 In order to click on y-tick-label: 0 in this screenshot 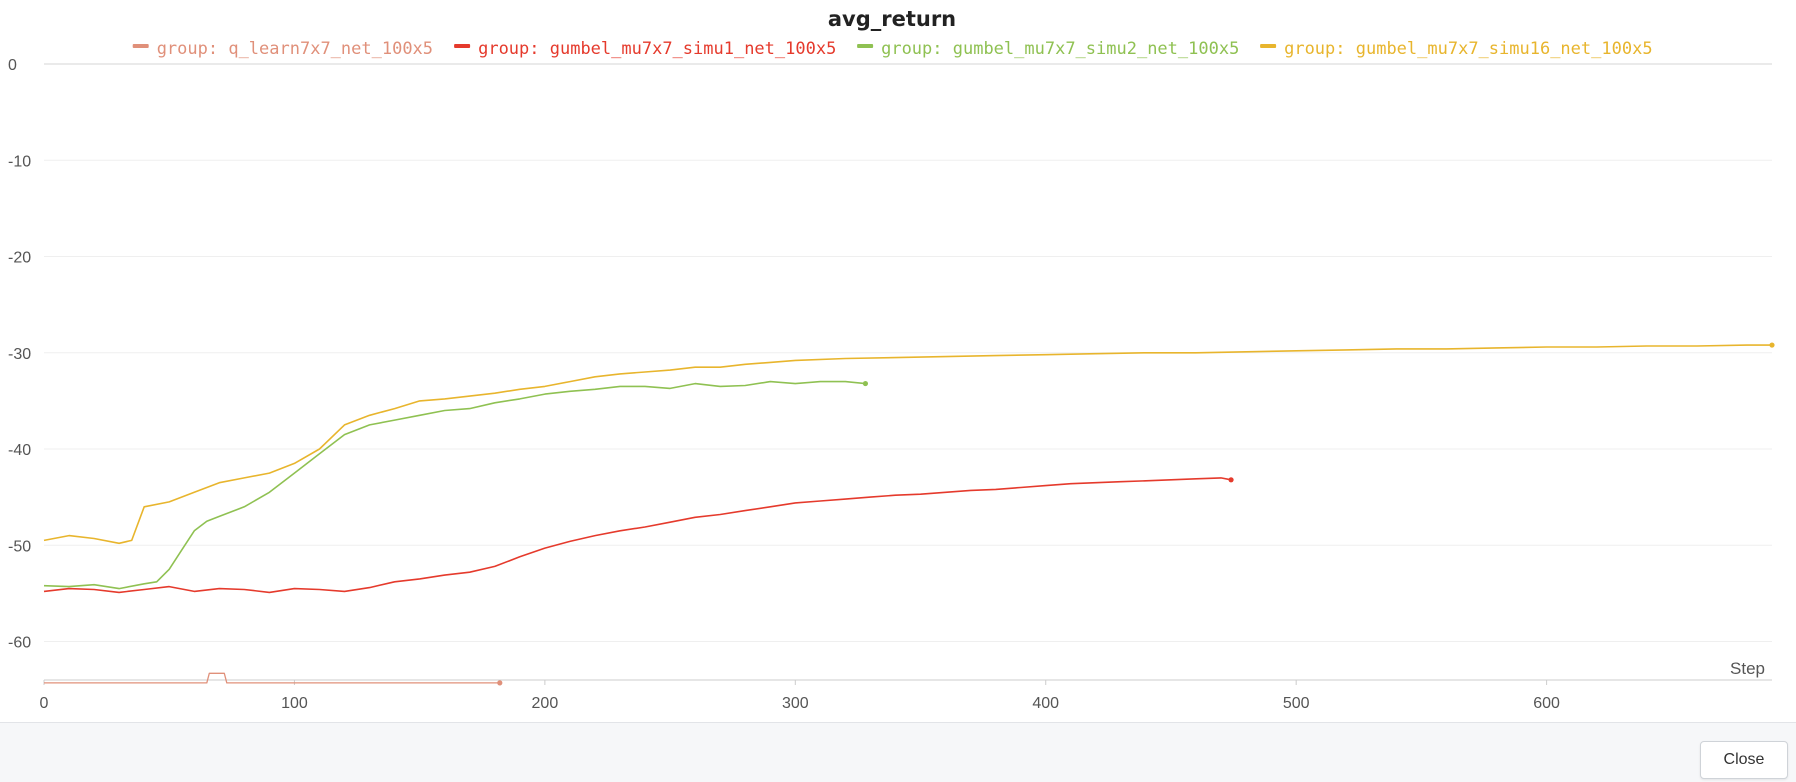, I will do `click(12, 65)`.